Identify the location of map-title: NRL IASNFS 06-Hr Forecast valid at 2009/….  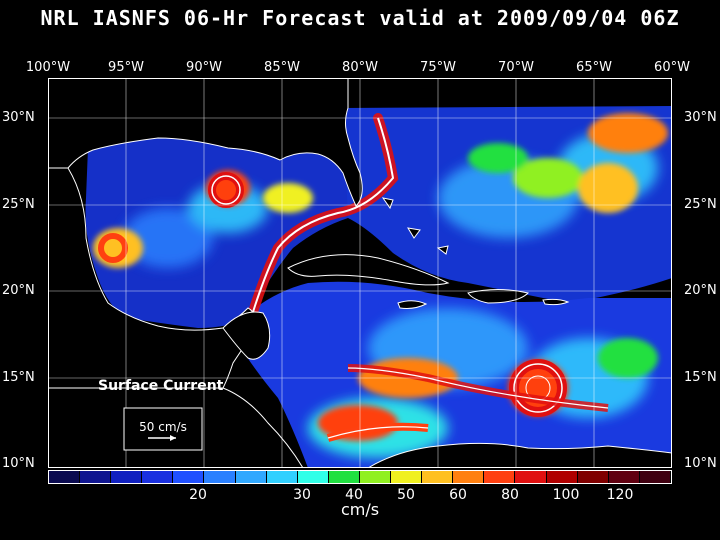
(360, 18).